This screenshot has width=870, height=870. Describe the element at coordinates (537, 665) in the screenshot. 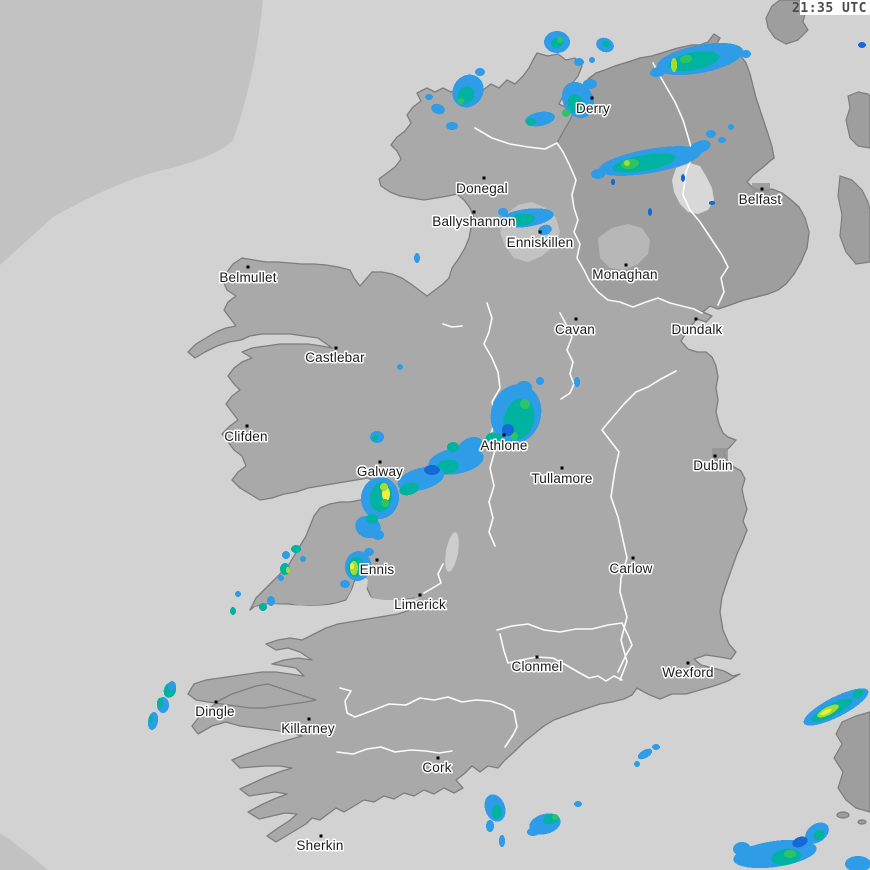

I see `city-marker-clonmel: Clonmel` at that location.